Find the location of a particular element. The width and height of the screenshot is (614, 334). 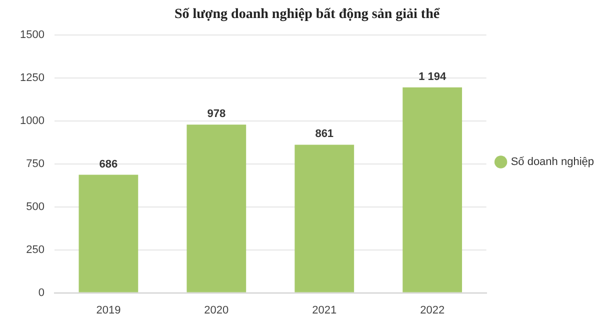

y-tick-label: 0 is located at coordinates (41, 292).